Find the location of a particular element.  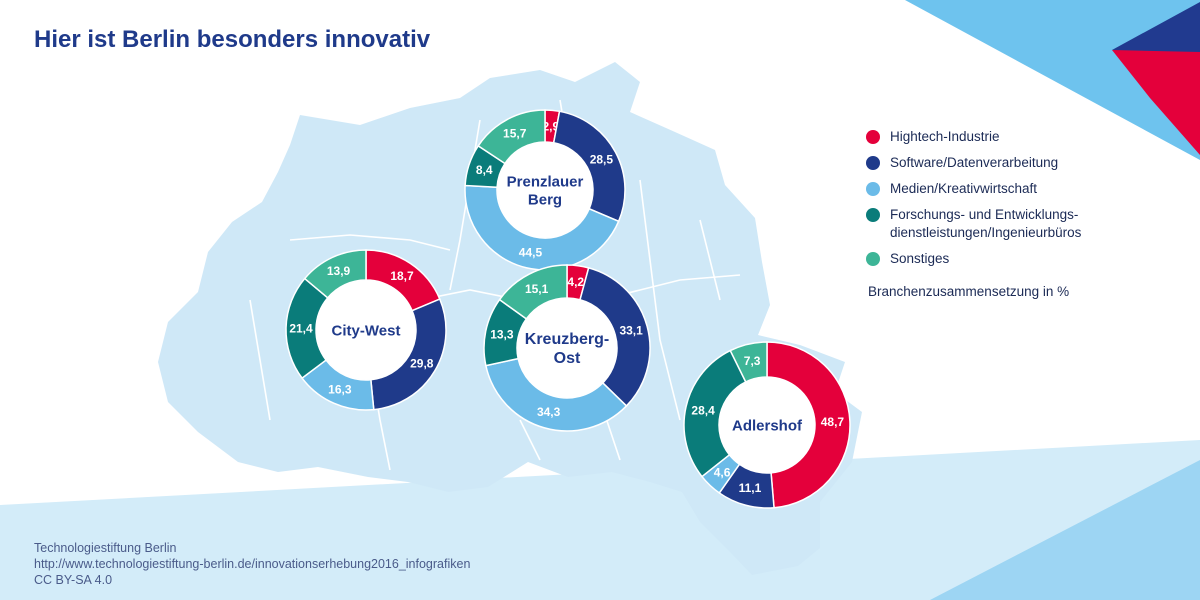

legend-label: Software/Datenverarbeitung is located at coordinates (974, 162).